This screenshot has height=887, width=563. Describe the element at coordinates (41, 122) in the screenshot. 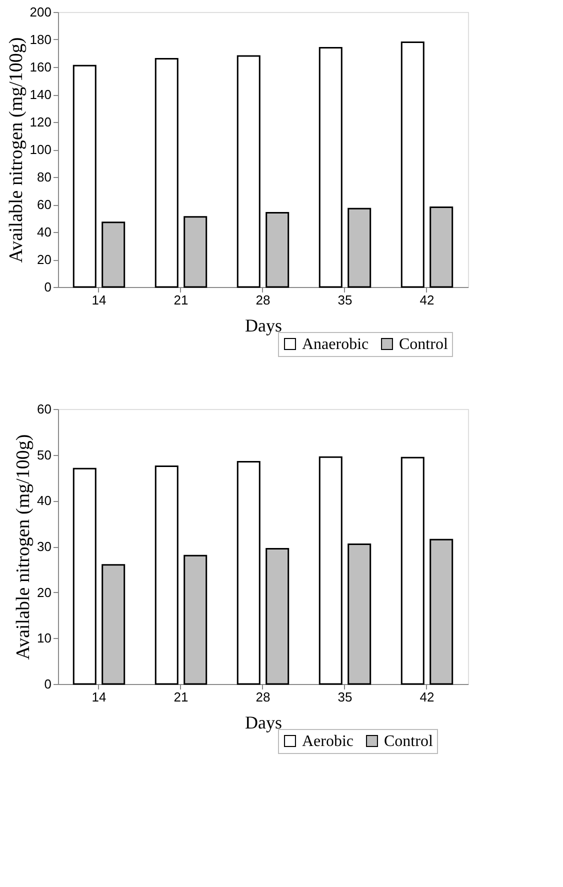

I see `y-tick-label: 120` at that location.